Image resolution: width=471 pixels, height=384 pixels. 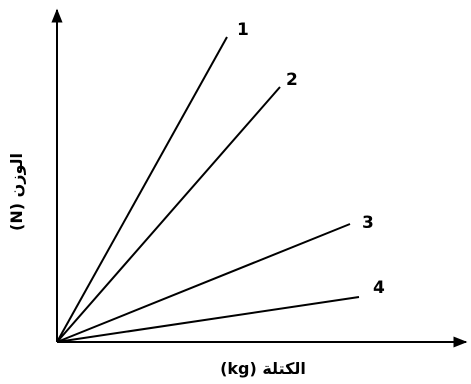 What do you see at coordinates (292, 80) in the screenshot?
I see `series-label-2: 2` at bounding box center [292, 80].